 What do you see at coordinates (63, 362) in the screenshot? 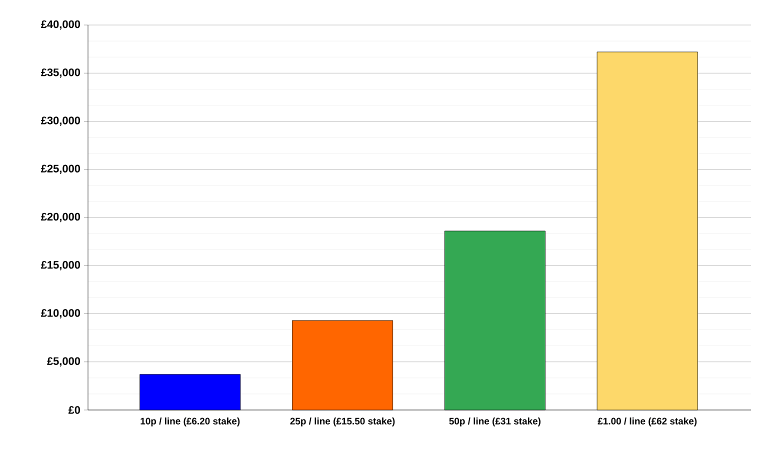
I see `y-tick-label: £5,000` at bounding box center [63, 362].